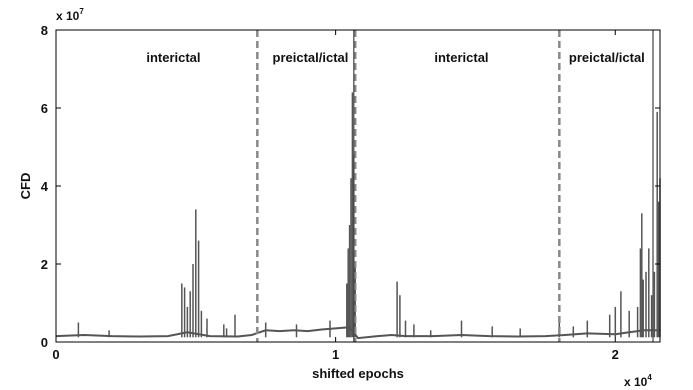  Describe the element at coordinates (25, 186) in the screenshot. I see `y-axis-label: CFD` at that location.